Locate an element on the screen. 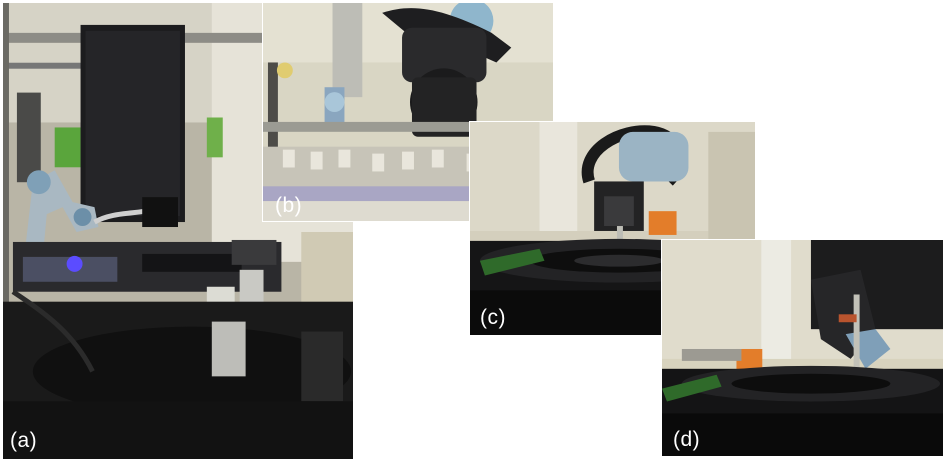 This screenshot has width=945, height=462. panel-c-label: (c) is located at coordinates (493, 317).